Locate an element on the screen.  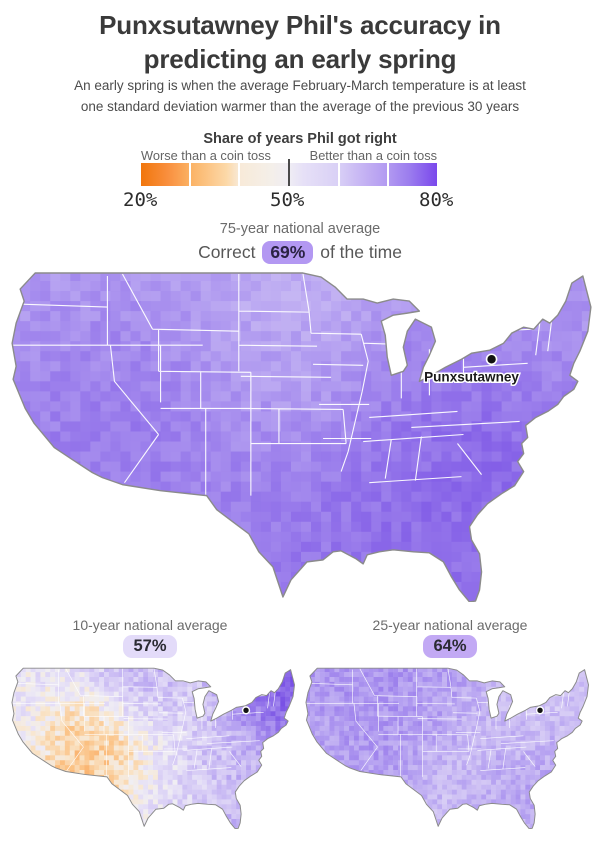
legend-title: Share of years Phil got right is located at coordinates (300, 139).